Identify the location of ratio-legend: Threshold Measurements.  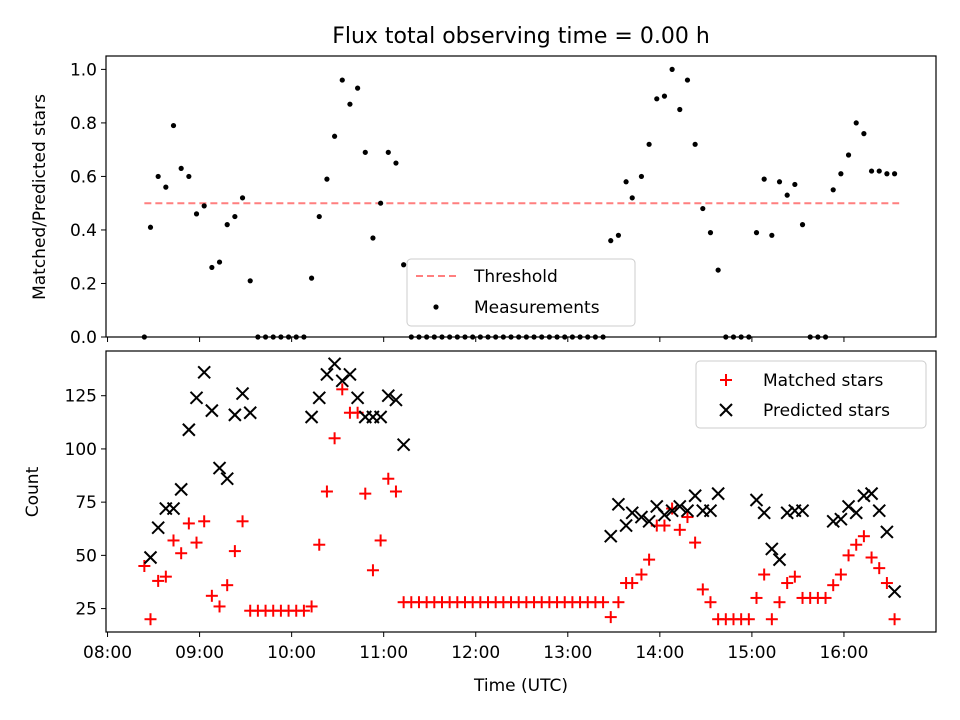
(521, 292).